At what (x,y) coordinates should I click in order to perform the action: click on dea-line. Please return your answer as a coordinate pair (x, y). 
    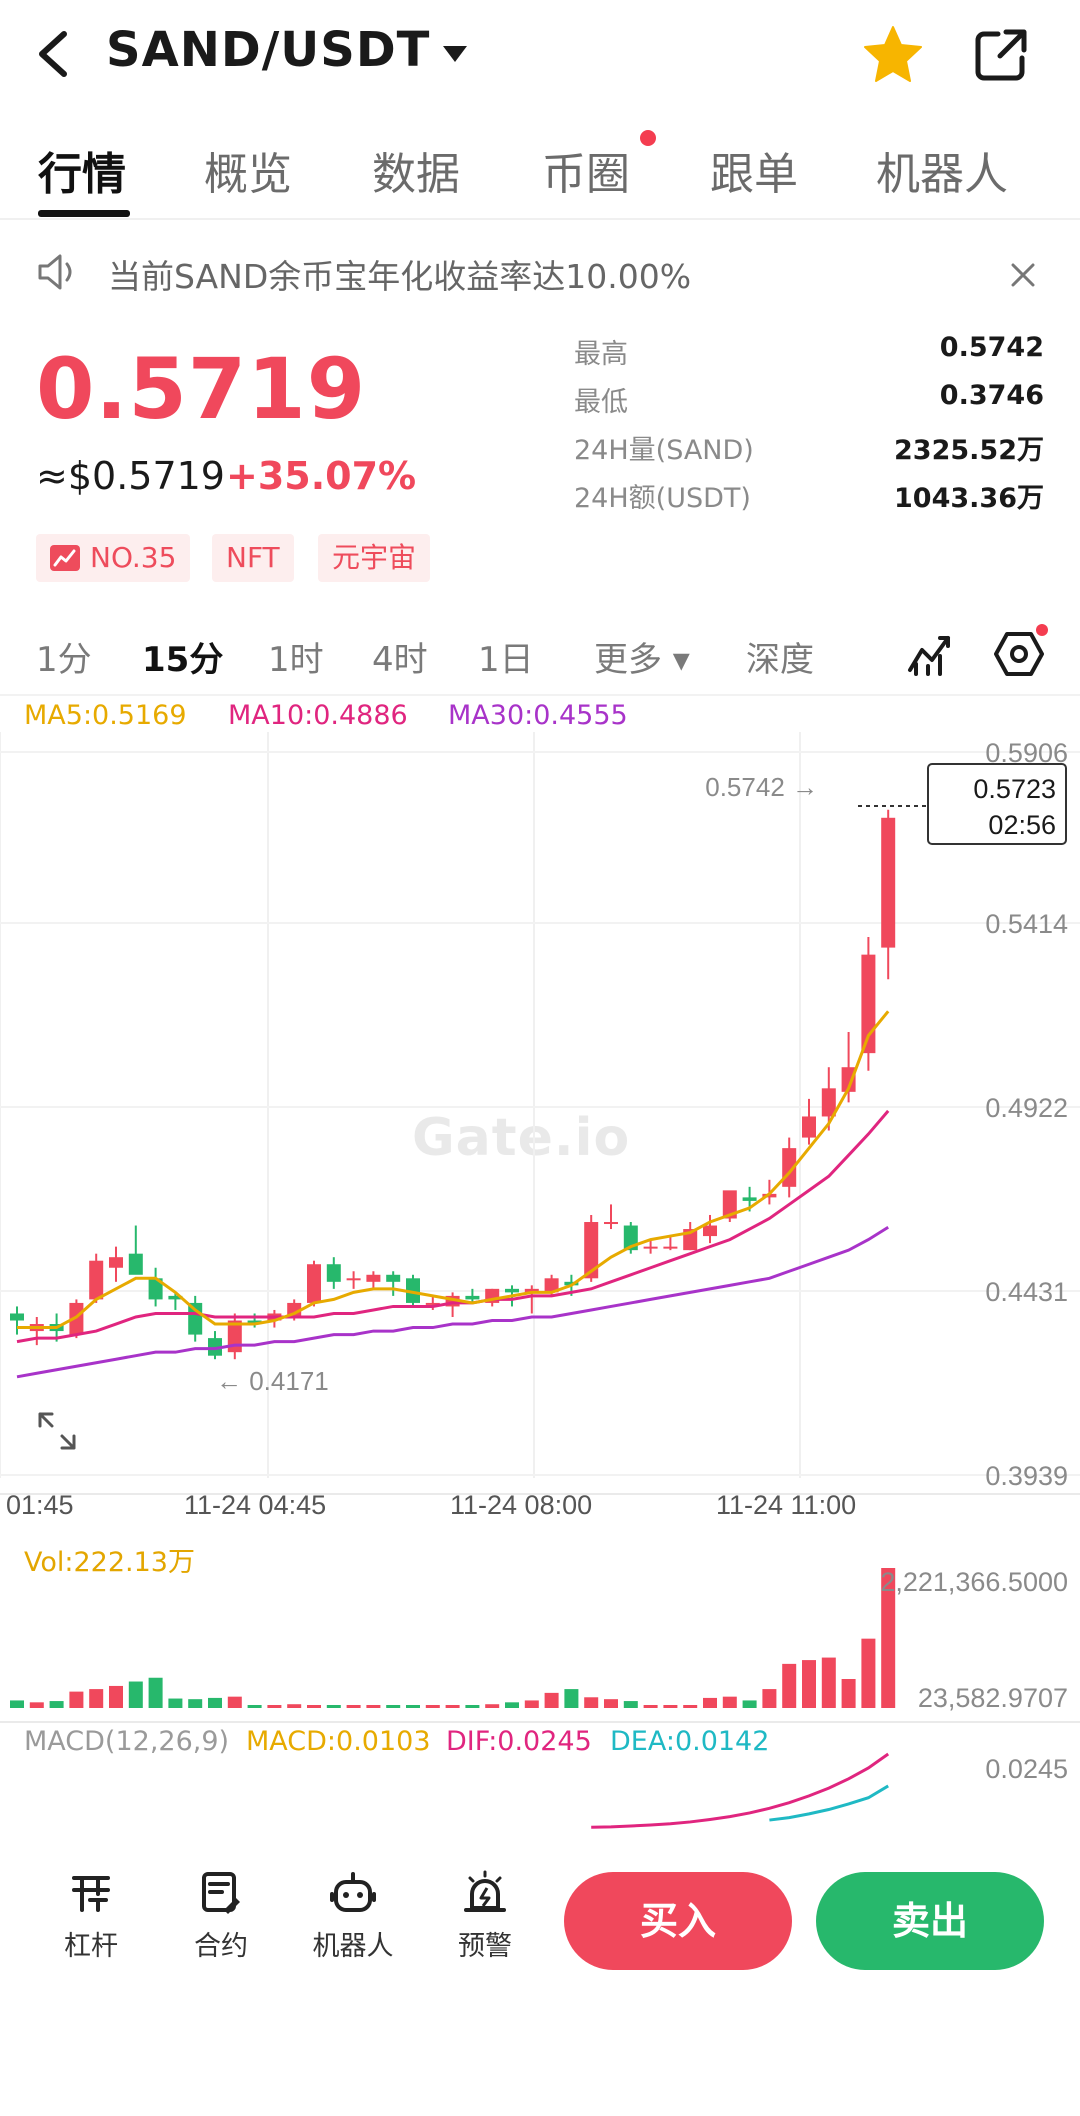
    Looking at the image, I should click on (829, 1803).